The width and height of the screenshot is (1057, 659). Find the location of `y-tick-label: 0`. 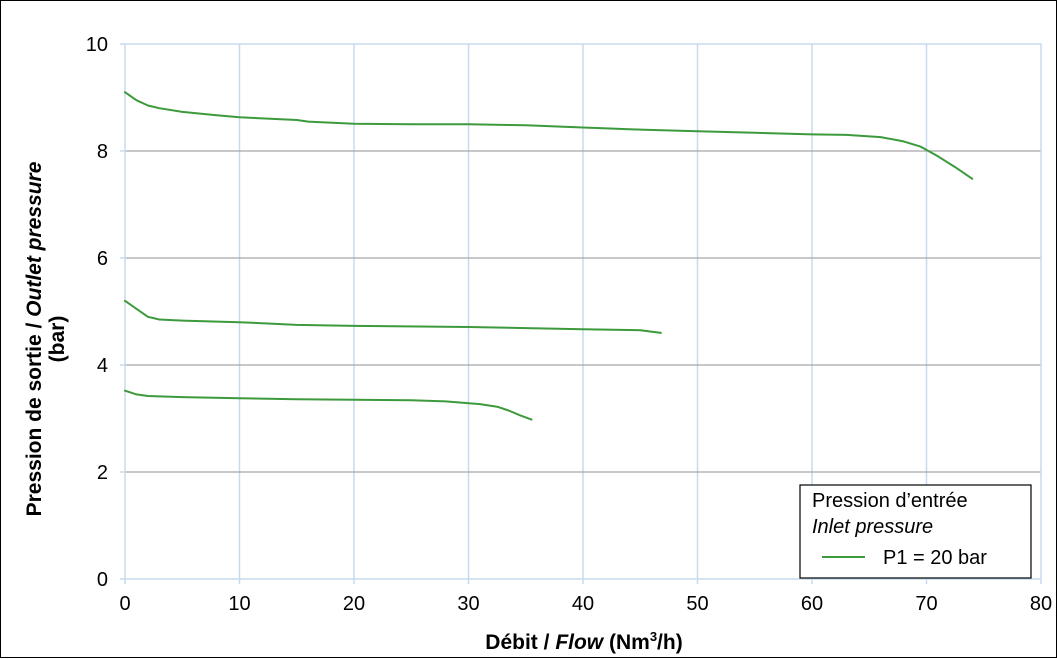

y-tick-label: 0 is located at coordinates (102, 580).